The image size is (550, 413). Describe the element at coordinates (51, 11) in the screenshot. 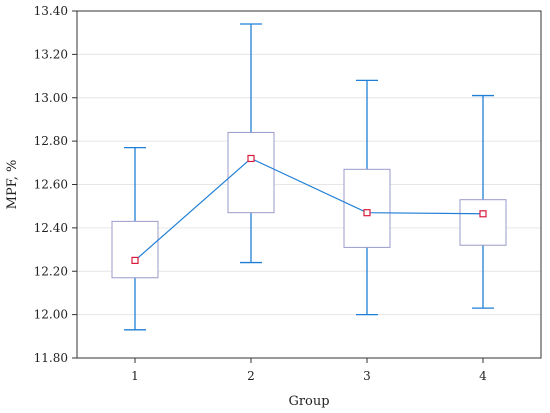

I see `y-tick-label: 13.40` at that location.